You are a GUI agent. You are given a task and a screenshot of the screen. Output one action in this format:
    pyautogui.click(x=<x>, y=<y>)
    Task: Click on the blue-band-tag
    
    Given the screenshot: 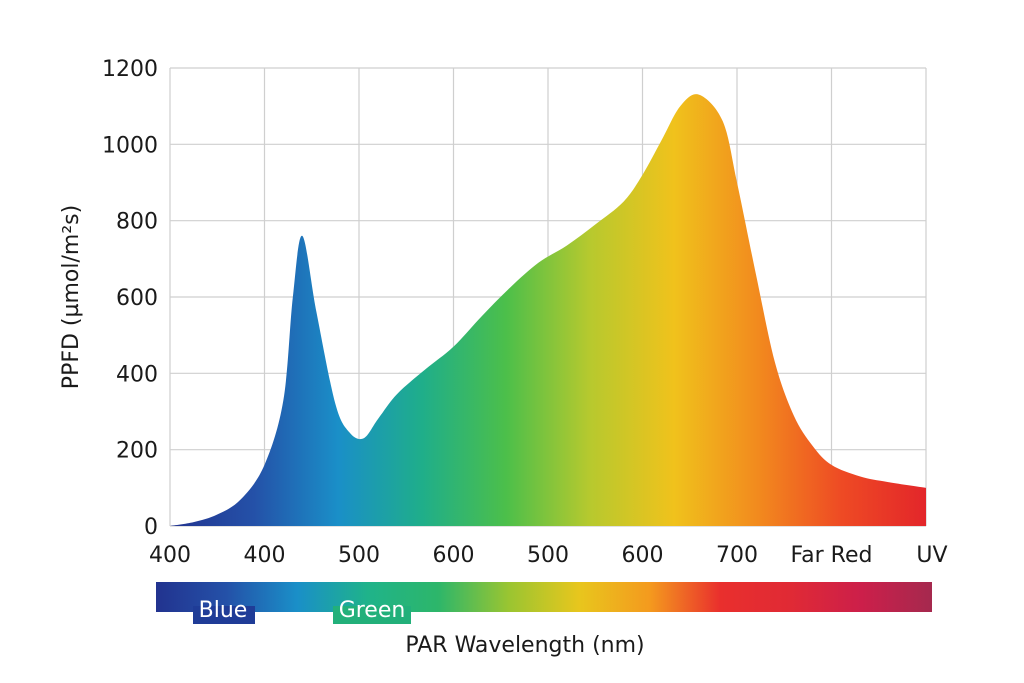 What is the action you would take?
    pyautogui.click(x=224, y=615)
    